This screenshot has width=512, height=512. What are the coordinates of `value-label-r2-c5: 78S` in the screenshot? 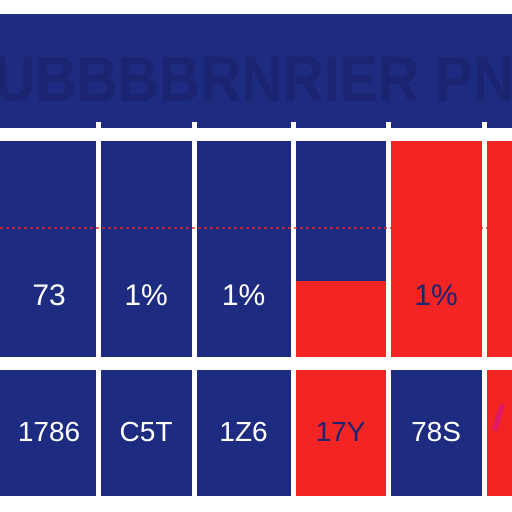 It's located at (436, 431).